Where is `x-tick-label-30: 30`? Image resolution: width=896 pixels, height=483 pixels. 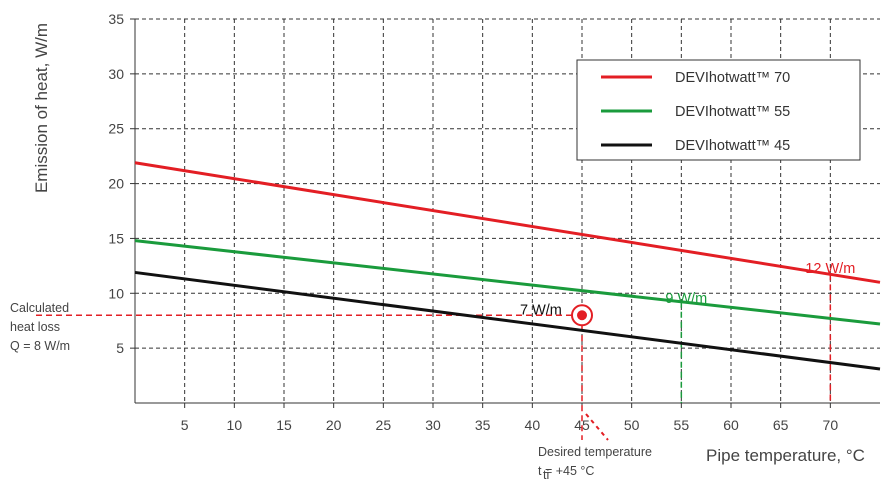
x-tick-label-30: 30 is located at coordinates (433, 425).